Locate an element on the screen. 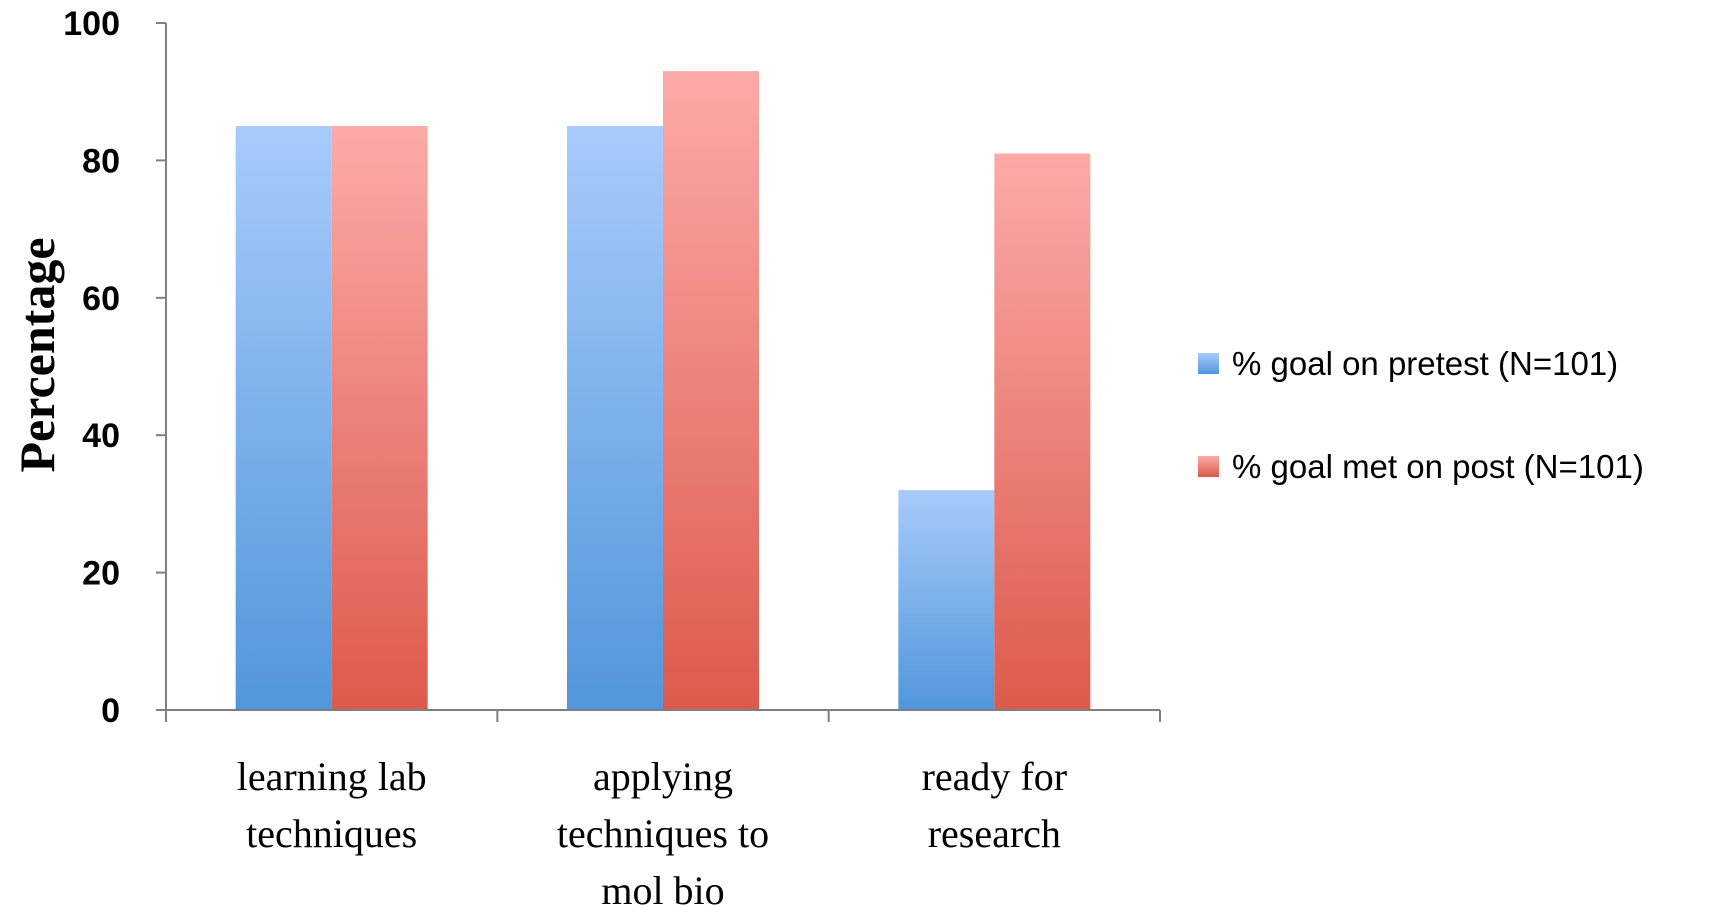 Image resolution: width=1723 pixels, height=905 pixels. legend-label: % goal met on post (N=101) is located at coordinates (1438, 466).